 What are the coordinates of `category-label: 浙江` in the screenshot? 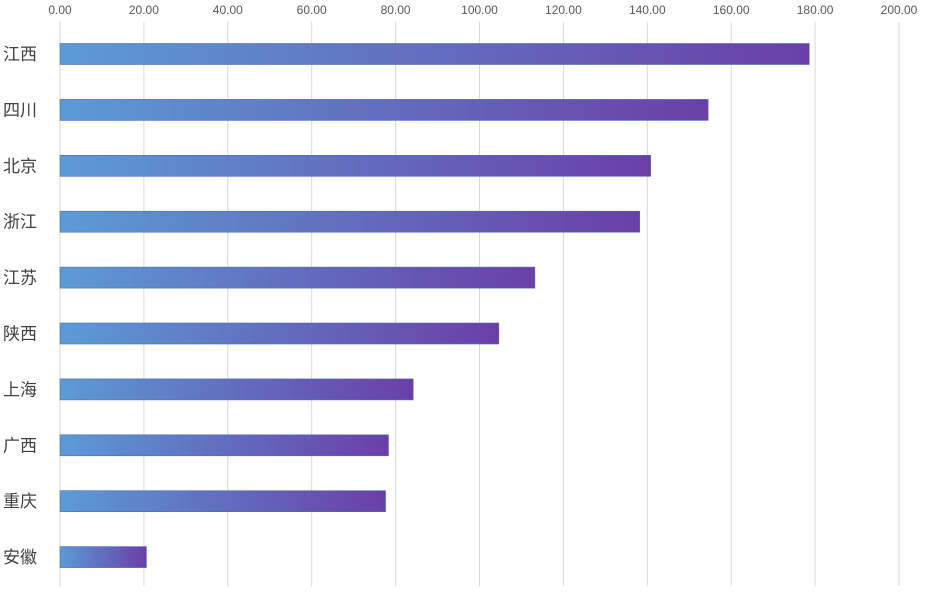 It's located at (20, 223).